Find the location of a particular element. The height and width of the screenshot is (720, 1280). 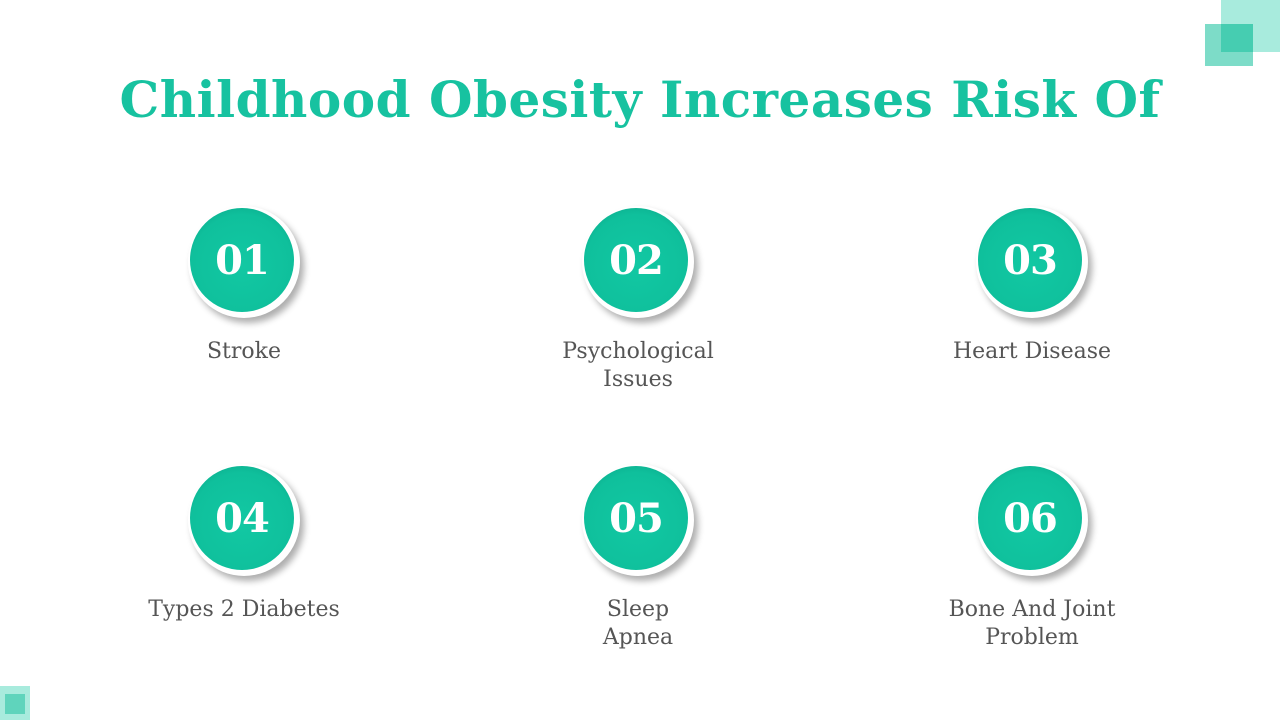

risk-item-1: 01 Stroke is located at coordinates (244, 286).